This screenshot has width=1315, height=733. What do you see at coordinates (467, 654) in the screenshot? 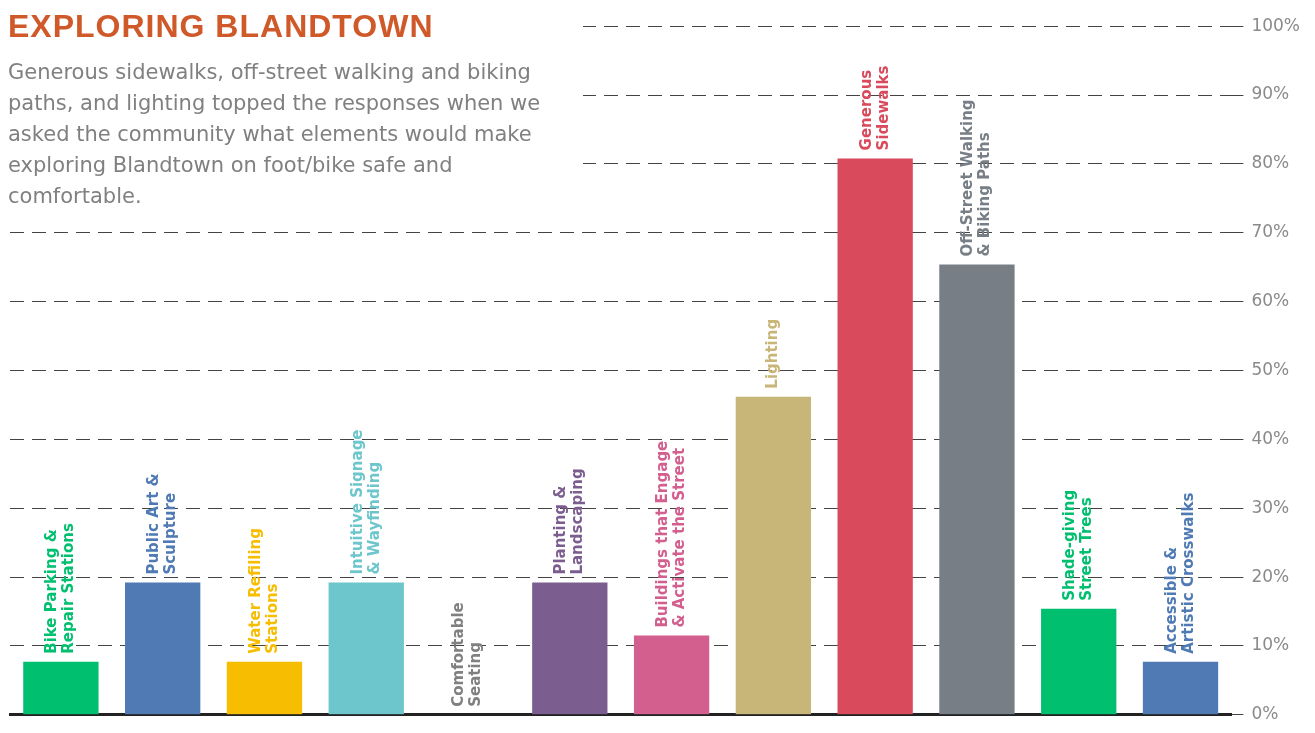
I see `x-tick-label: Comfortable Seating` at bounding box center [467, 654].